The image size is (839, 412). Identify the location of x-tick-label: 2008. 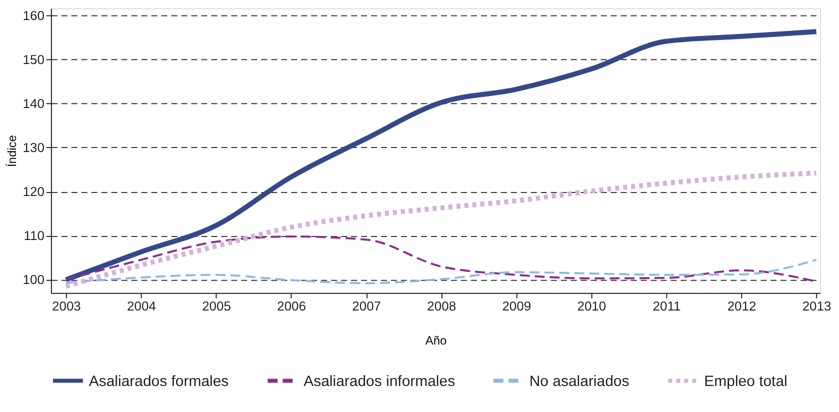
(441, 306).